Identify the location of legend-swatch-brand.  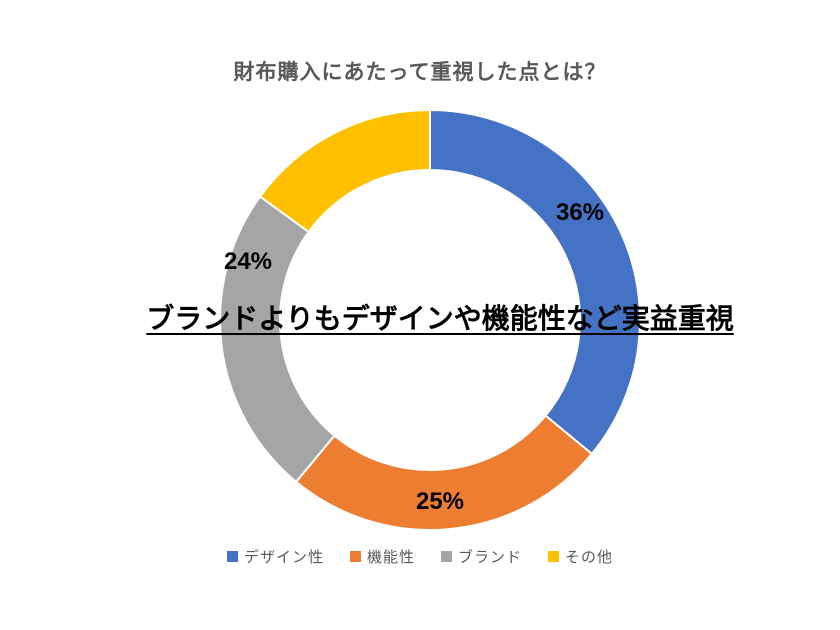
(446, 556).